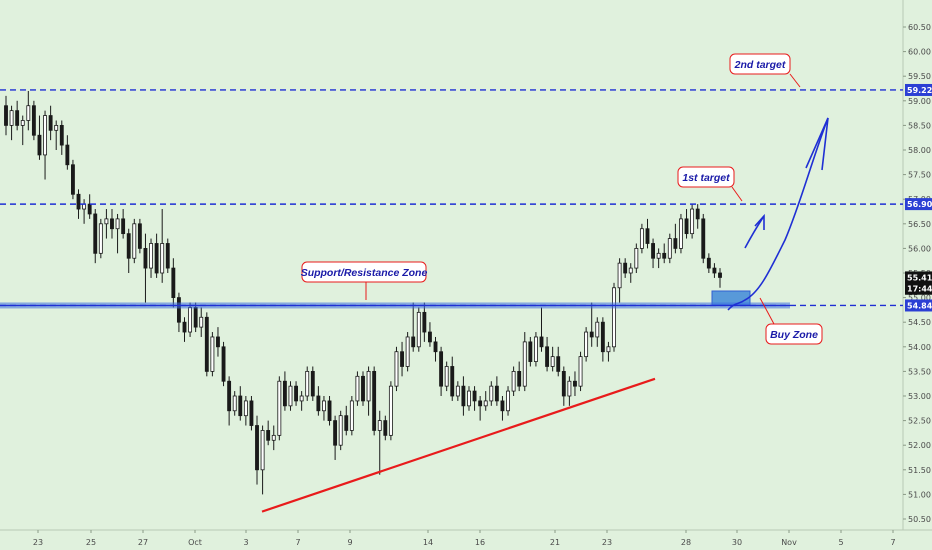  What do you see at coordinates (778, 214) in the screenshot?
I see `projection-path` at bounding box center [778, 214].